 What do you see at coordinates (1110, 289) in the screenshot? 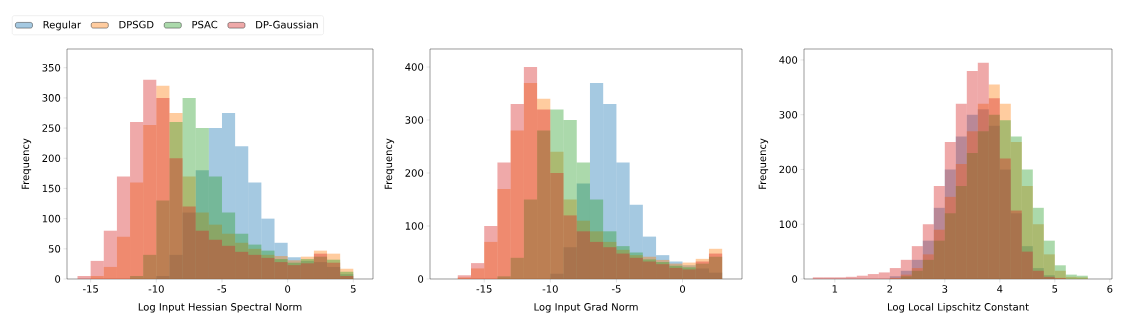
I see `x-tick-label: 6` at bounding box center [1110, 289].